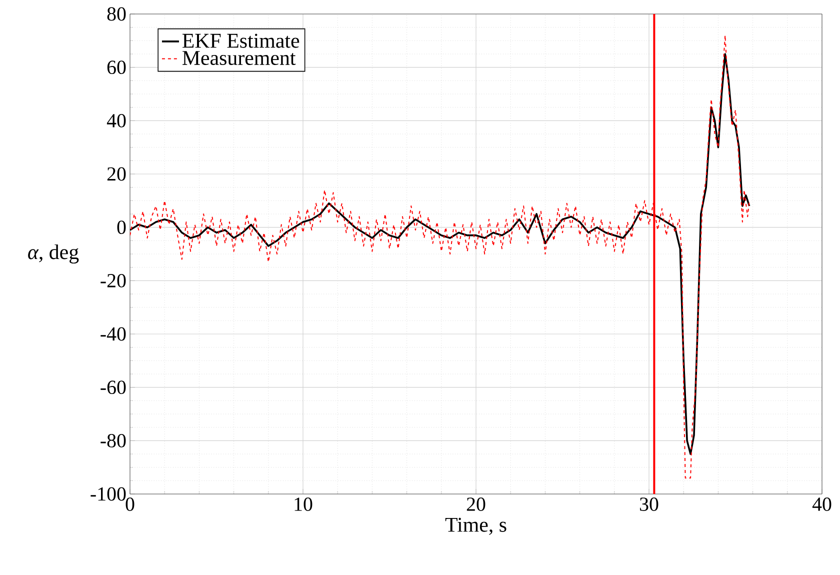  I want to click on y-tick-label: -20, so click(113, 281).